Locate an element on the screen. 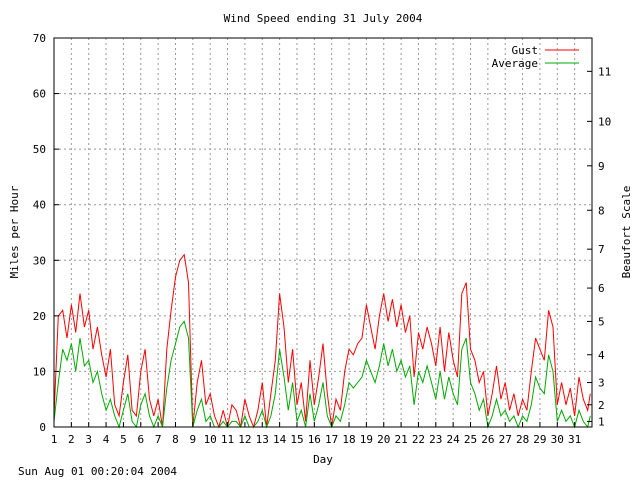 This screenshot has width=640, height=480. x-tick-label: 9 is located at coordinates (193, 439).